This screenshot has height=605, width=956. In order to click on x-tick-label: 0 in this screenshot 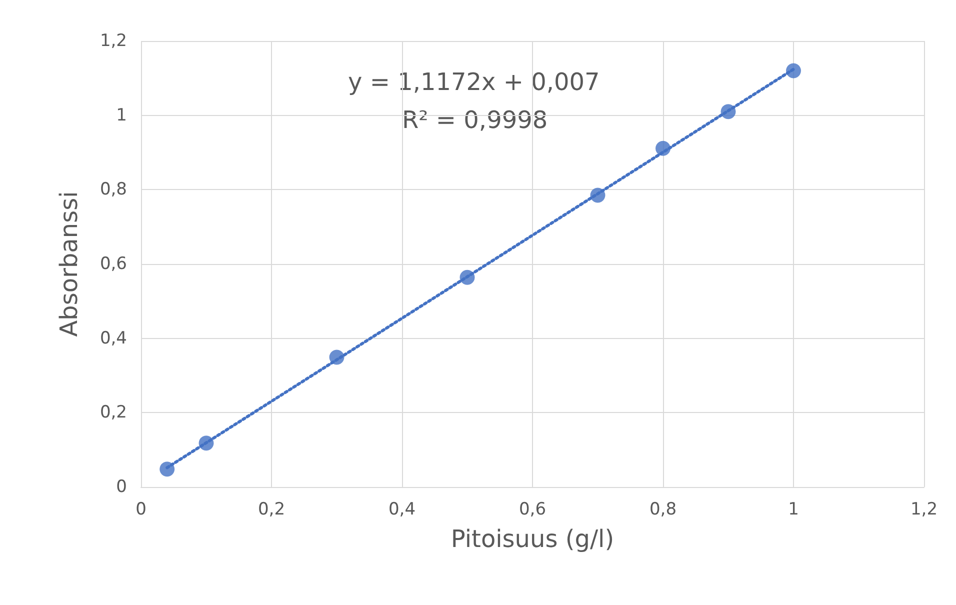, I will do `click(141, 510)`.